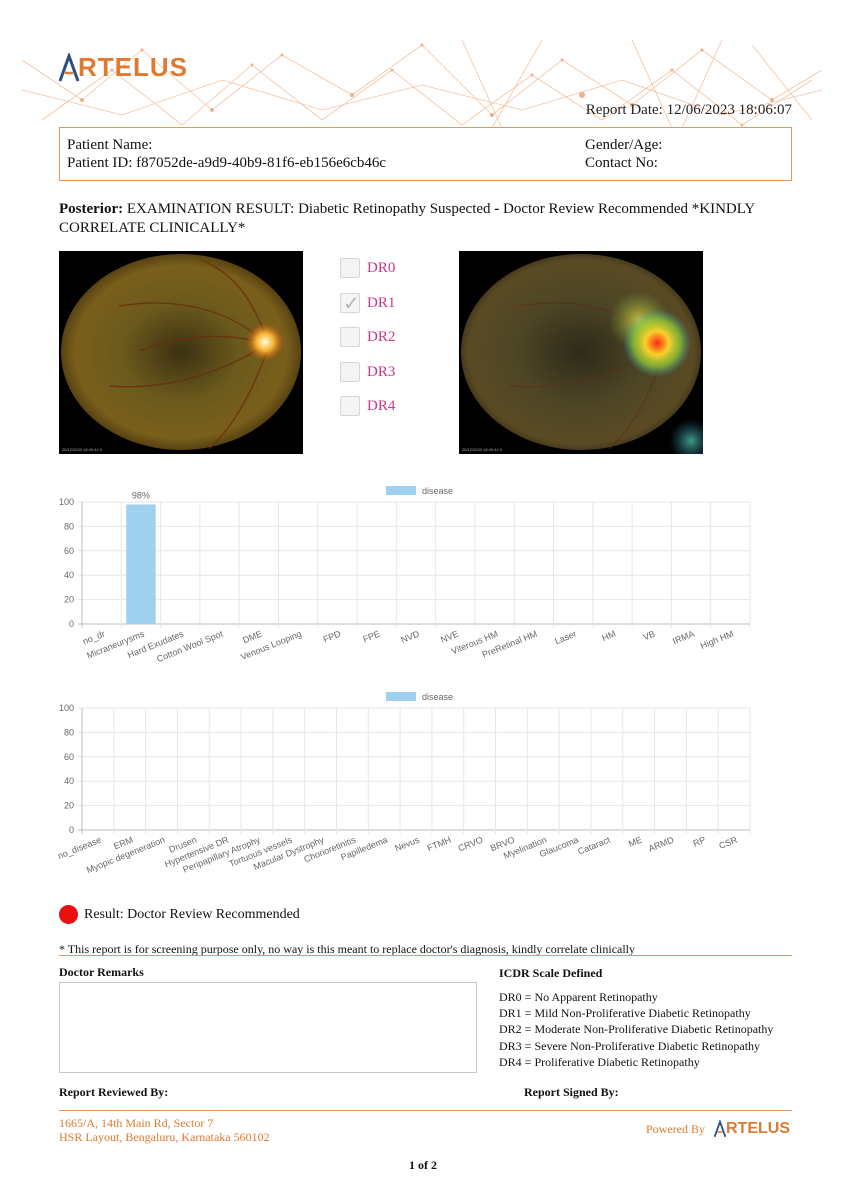 This screenshot has width=846, height=1200. What do you see at coordinates (268, 1027) in the screenshot?
I see `doctor-remarks-field` at bounding box center [268, 1027].